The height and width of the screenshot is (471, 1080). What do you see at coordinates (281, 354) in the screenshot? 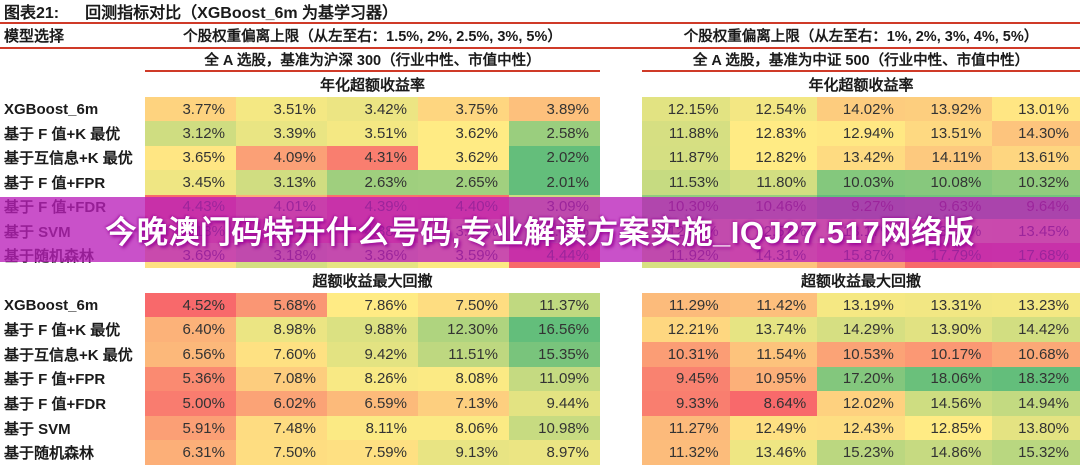
I see `heatmap-cell: 7.60%` at bounding box center [281, 354].